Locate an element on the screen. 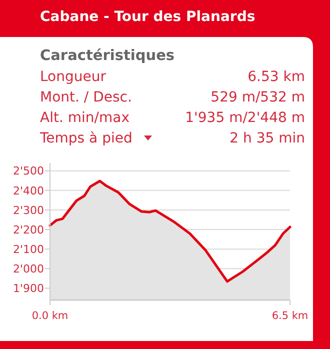 This screenshot has width=330, height=349. text: Alt. min/max is located at coordinates (85, 118).